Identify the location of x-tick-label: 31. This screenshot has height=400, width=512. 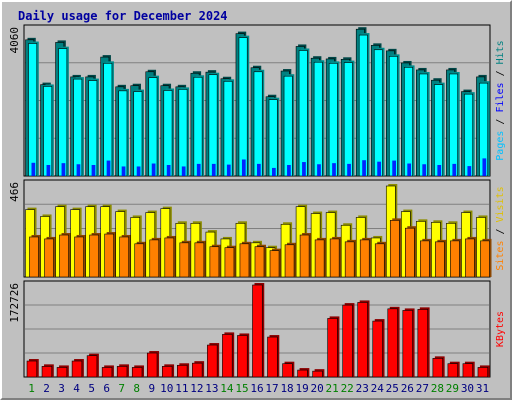
(482, 388).